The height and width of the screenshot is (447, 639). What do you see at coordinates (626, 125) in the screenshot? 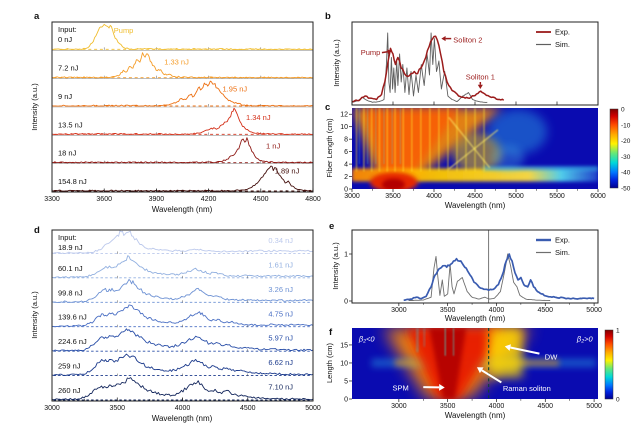
I see `colorbar-tick-label: -10` at bounding box center [626, 125].